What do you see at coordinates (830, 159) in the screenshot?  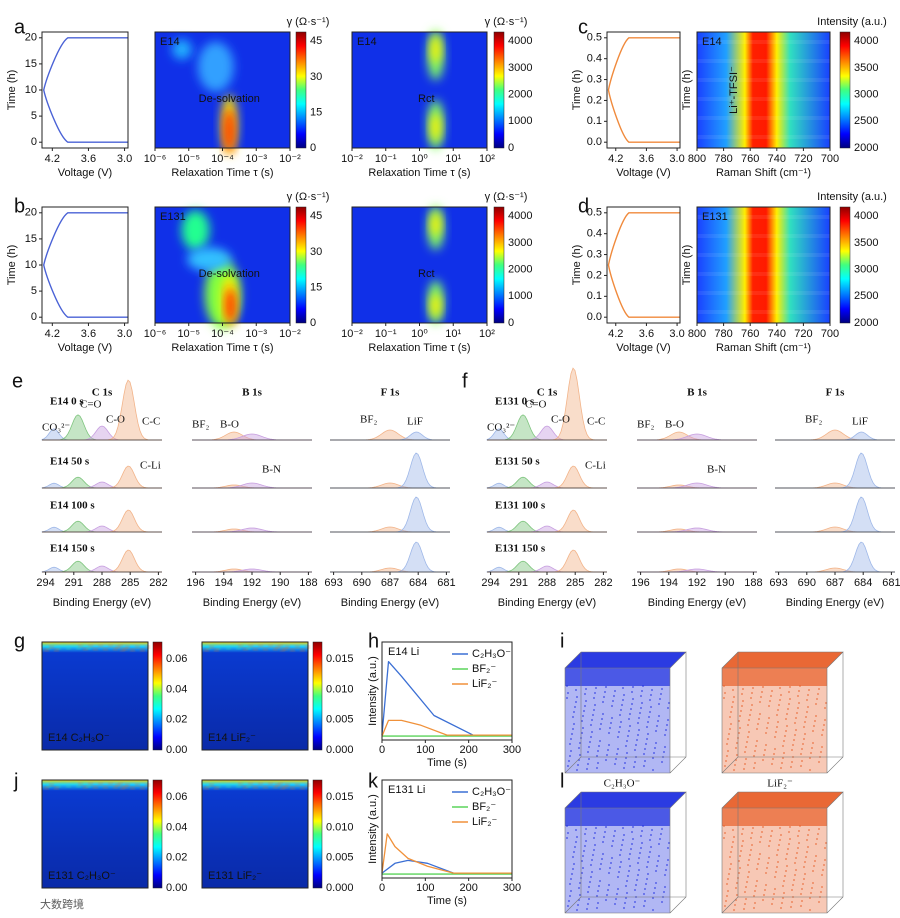 I see `x-tick-label: 700` at bounding box center [830, 159].